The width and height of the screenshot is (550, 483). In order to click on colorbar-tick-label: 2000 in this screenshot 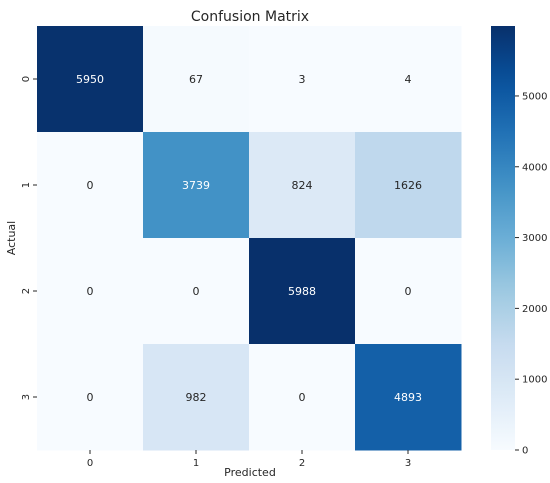, I will do `click(534, 309)`.